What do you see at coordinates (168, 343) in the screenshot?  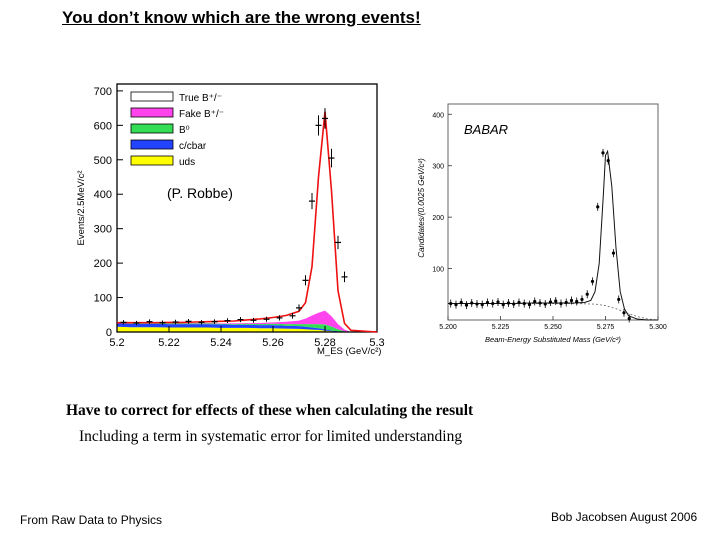 I see `x-tick-label: 5.22` at bounding box center [168, 343].